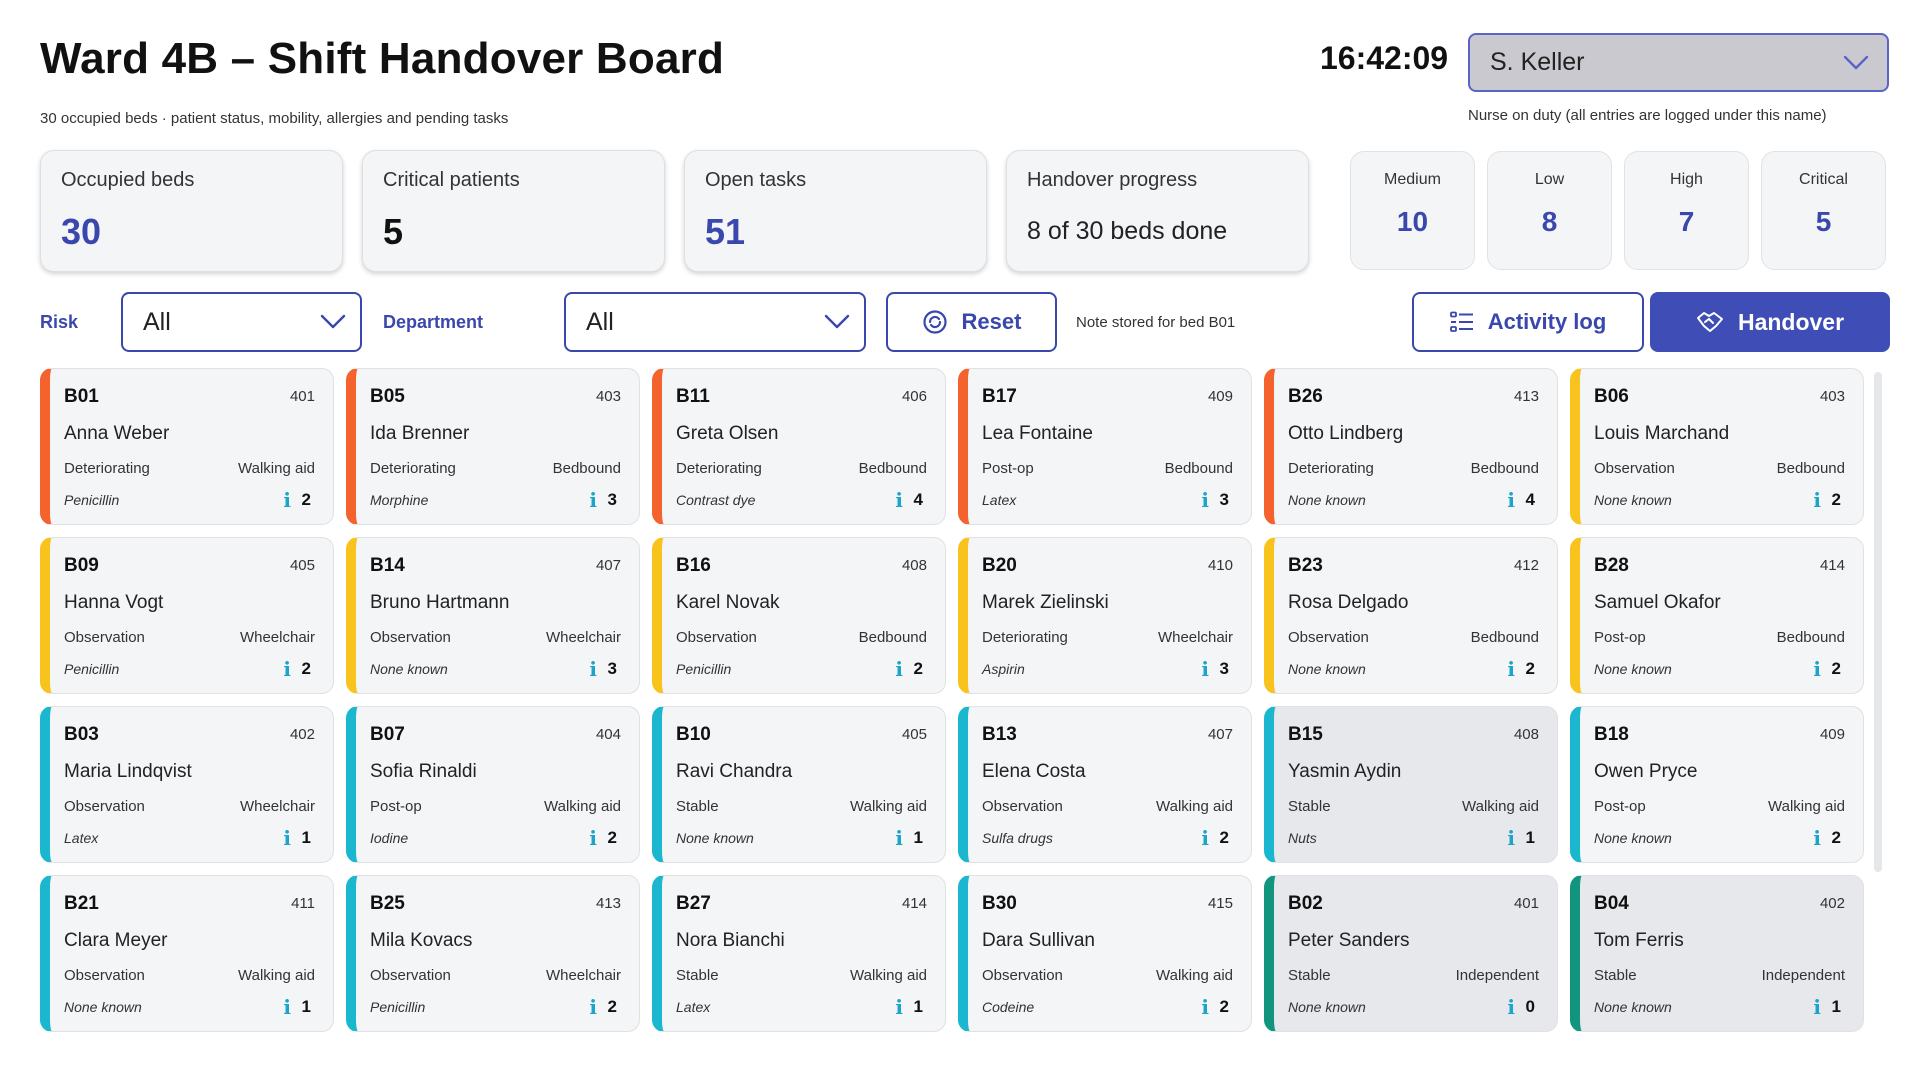  What do you see at coordinates (1549, 179) in the screenshot?
I see `risk-label: Low` at bounding box center [1549, 179].